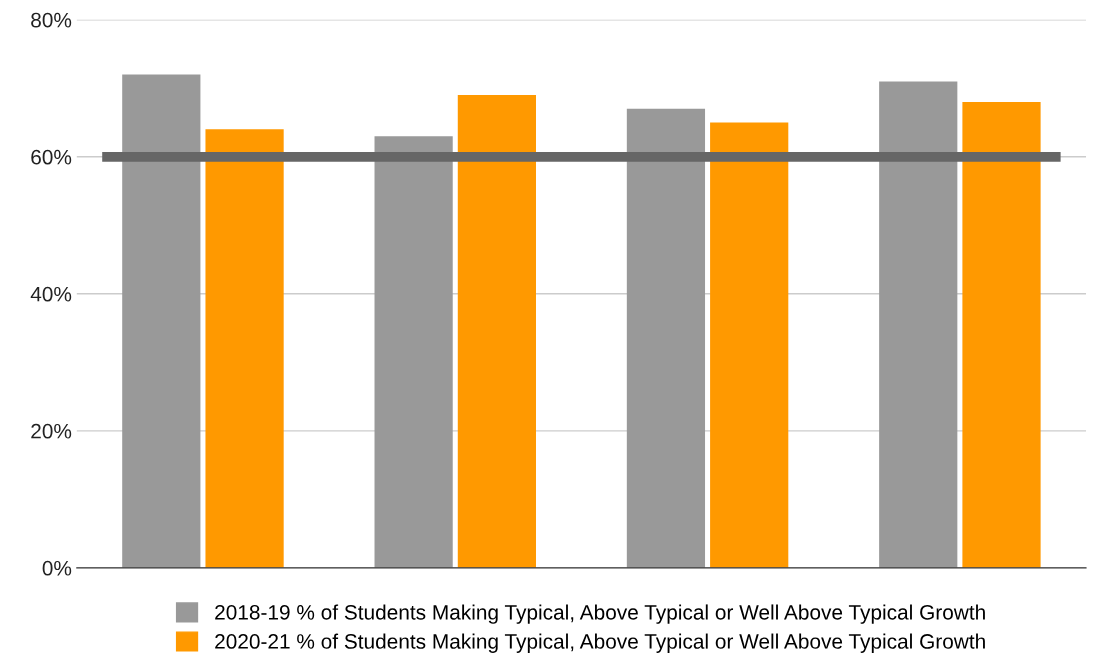 The image size is (1097, 658). I want to click on y-tick-label: 40%, so click(51, 294).